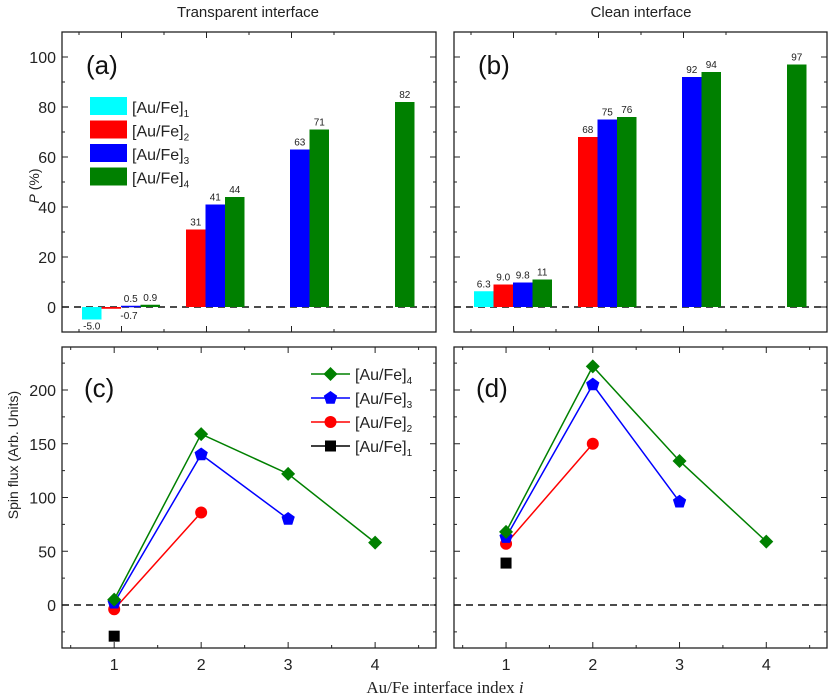 Image resolution: width=831 pixels, height=700 pixels. I want to click on b-bar-data-label: 9.0, so click(503, 278).